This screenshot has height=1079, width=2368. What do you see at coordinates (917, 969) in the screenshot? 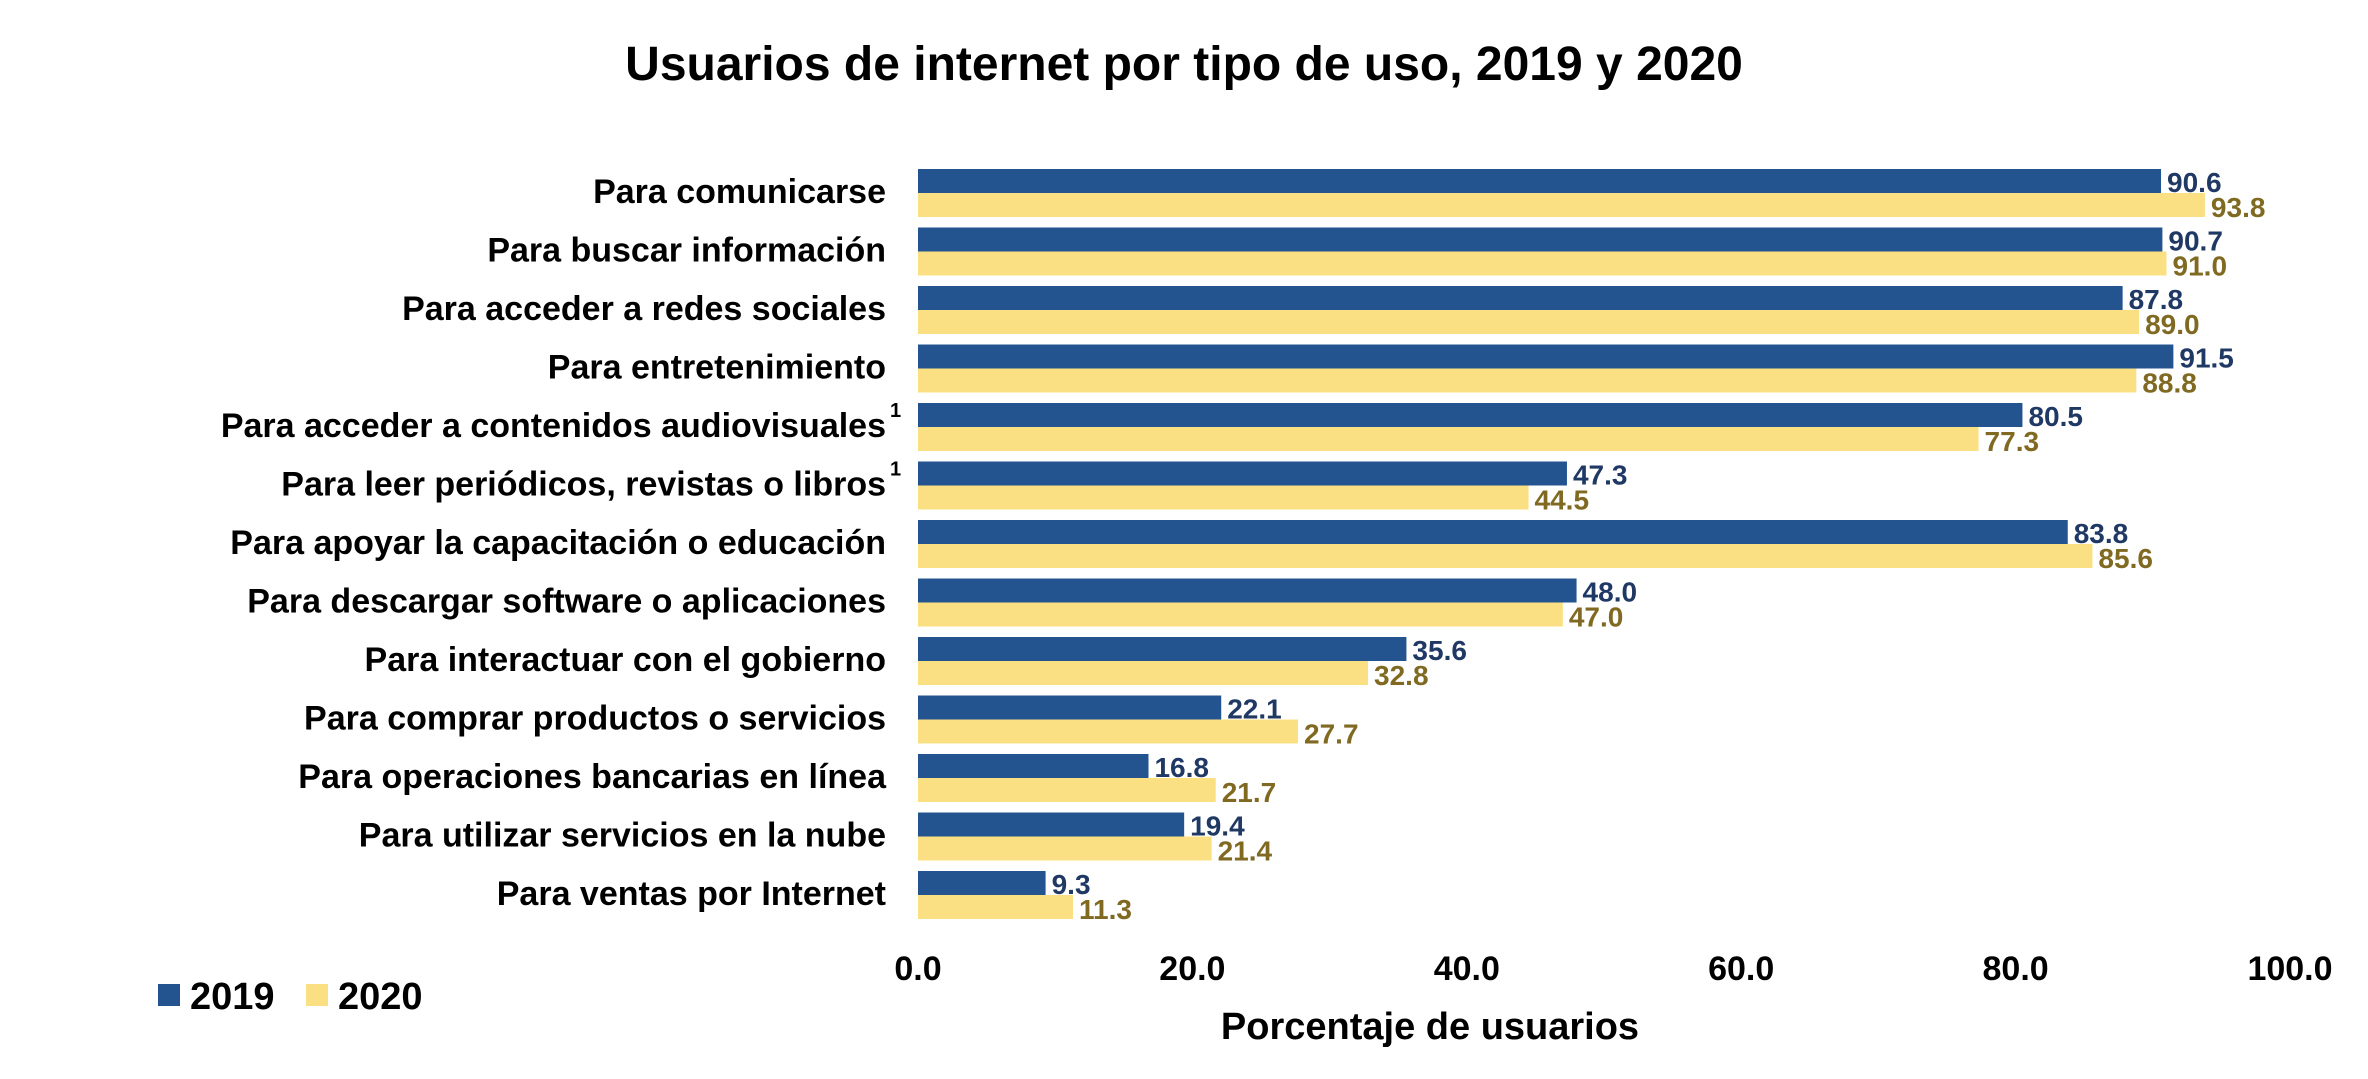
I see `x-tick-label: 0.0` at bounding box center [917, 969].